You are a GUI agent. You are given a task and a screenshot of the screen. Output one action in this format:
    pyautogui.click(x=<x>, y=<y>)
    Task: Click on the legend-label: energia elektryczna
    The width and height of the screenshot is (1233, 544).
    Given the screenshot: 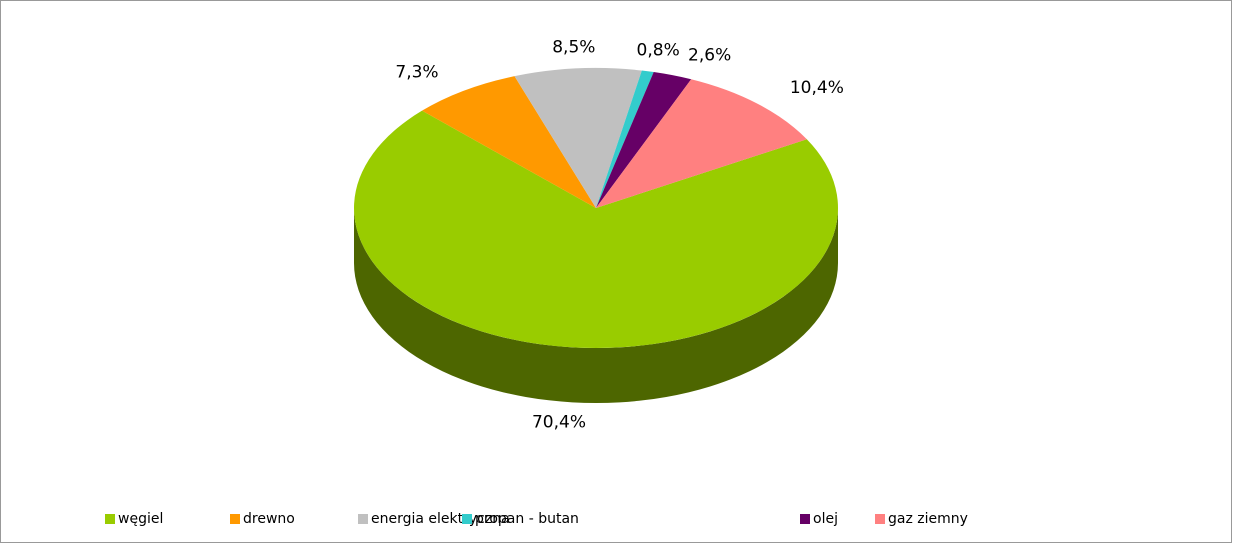 What is the action you would take?
    pyautogui.click(x=440, y=519)
    